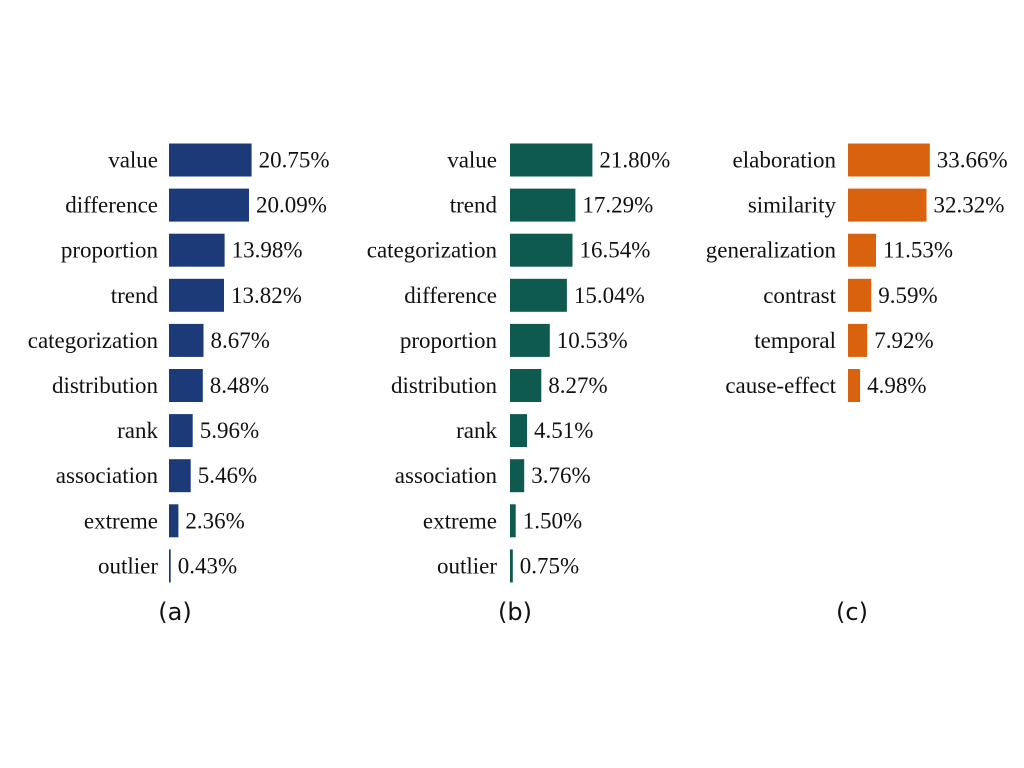 The image size is (1024, 768). What do you see at coordinates (615, 250) in the screenshot?
I see `value-label: 16.54%` at bounding box center [615, 250].